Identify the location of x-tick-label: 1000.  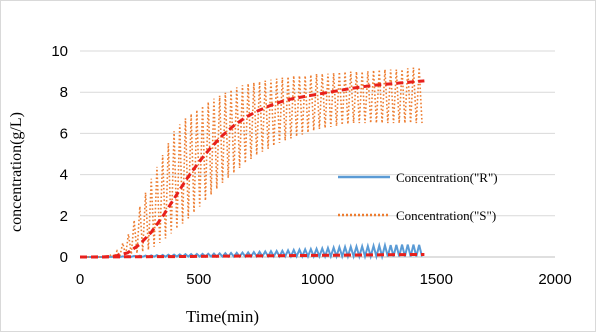
(317, 279).